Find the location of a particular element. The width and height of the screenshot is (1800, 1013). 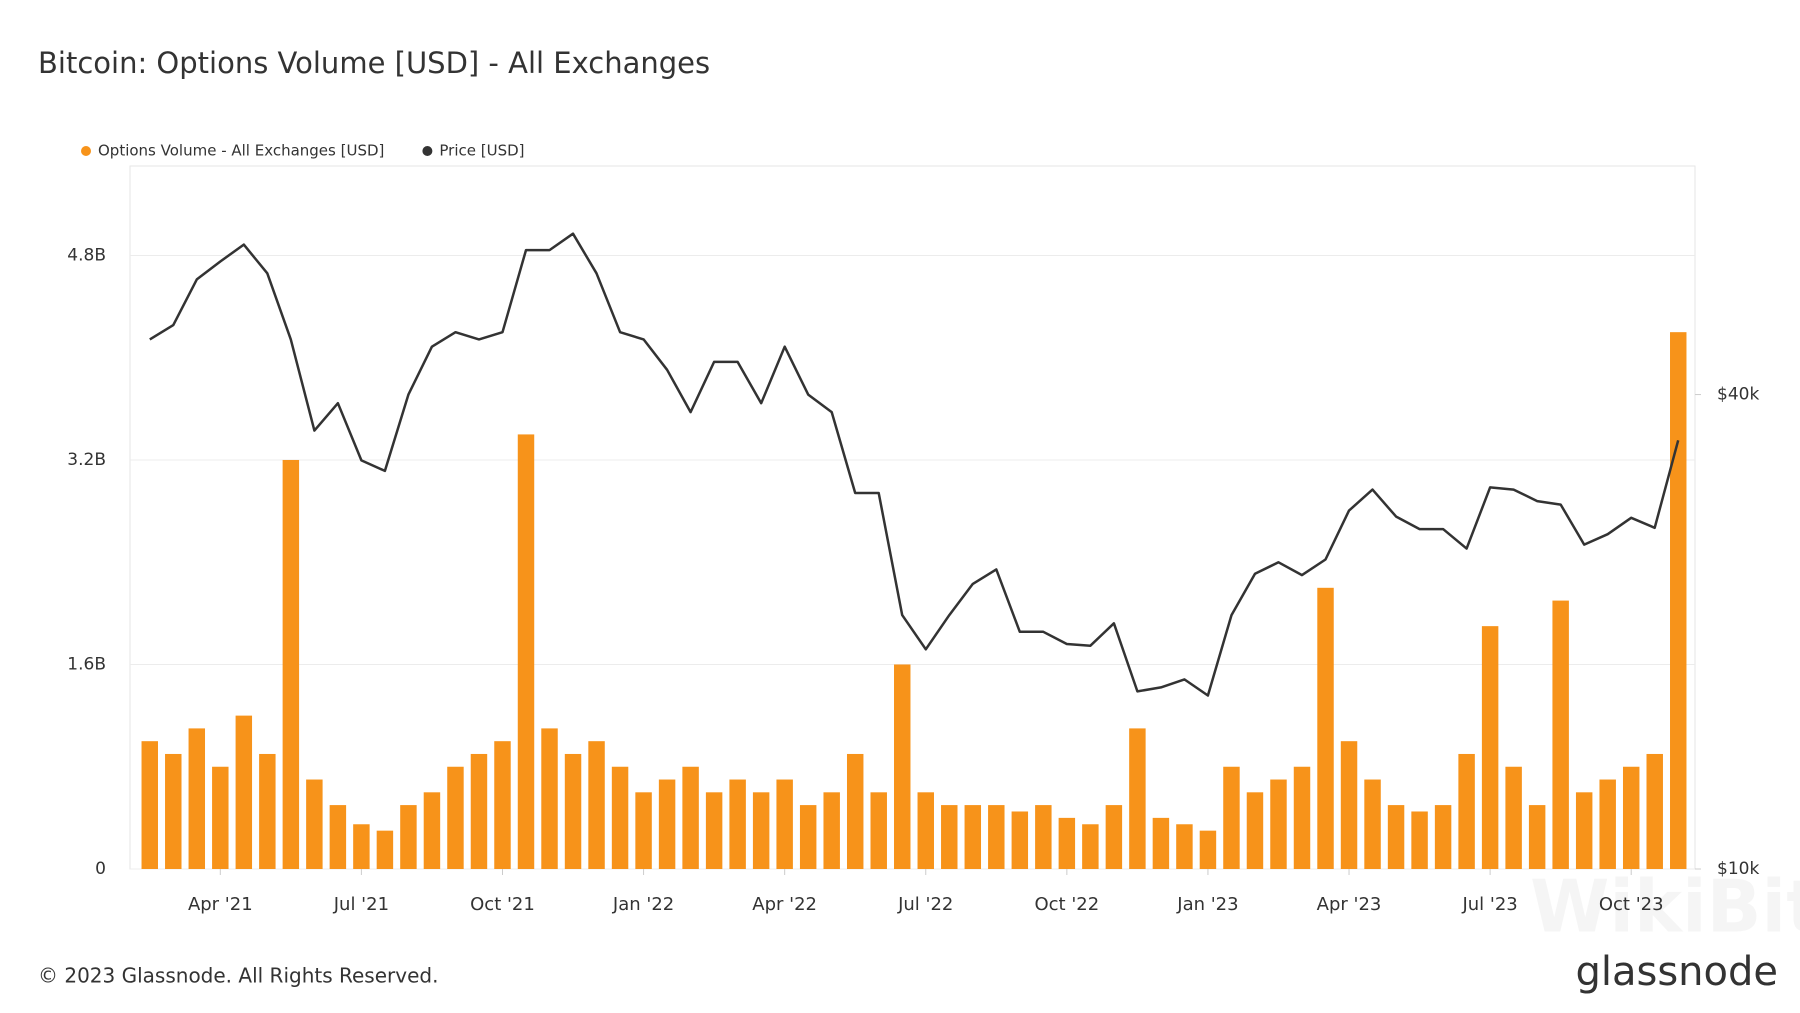

x-tick-label: Apr '22 is located at coordinates (784, 904).